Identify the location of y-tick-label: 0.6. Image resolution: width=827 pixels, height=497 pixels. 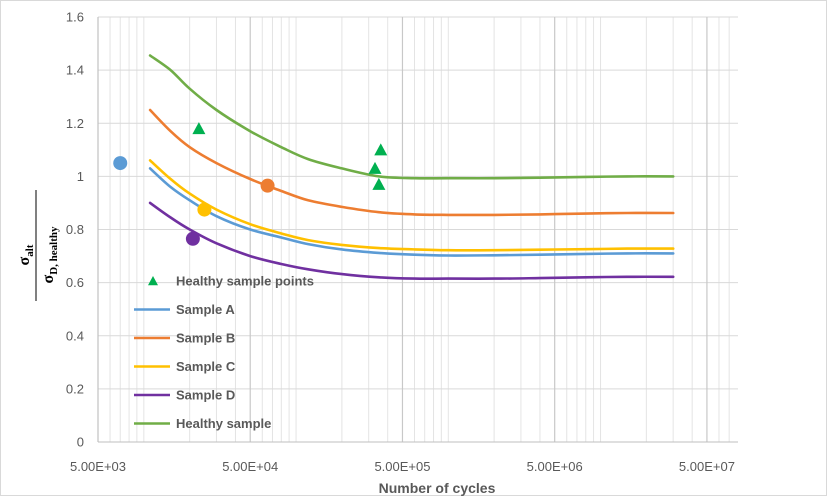
(75, 282).